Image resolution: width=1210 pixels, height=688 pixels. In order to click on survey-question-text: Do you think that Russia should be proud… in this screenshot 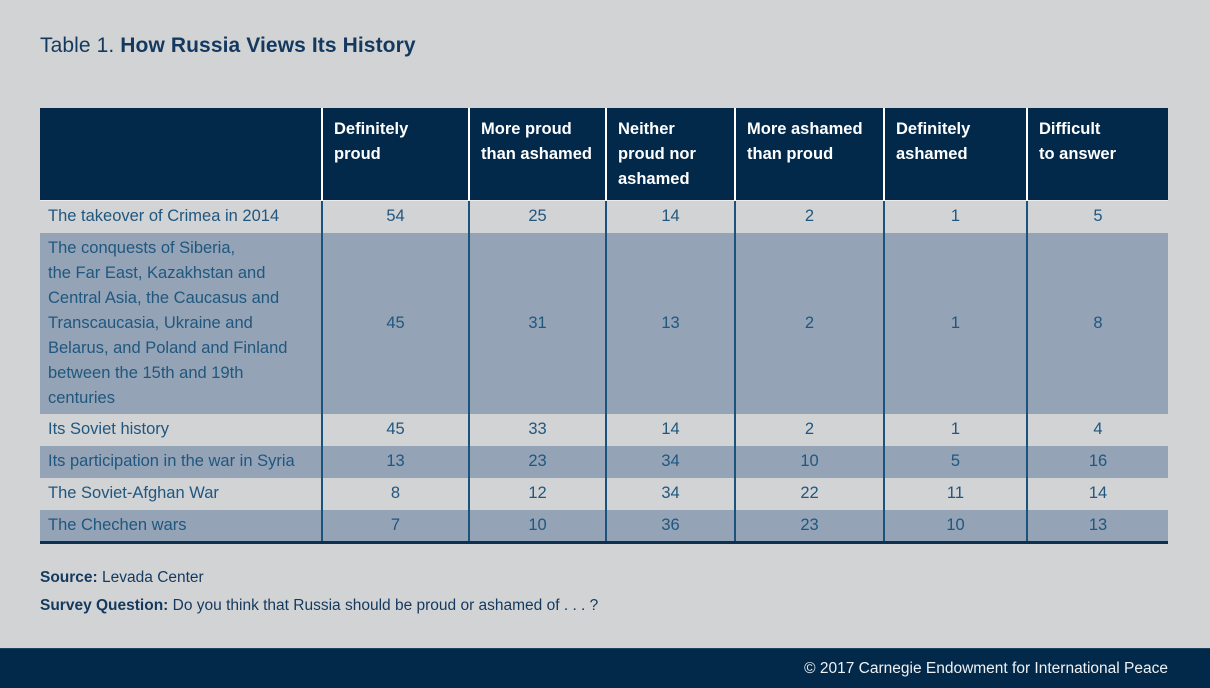, I will do `click(385, 605)`.